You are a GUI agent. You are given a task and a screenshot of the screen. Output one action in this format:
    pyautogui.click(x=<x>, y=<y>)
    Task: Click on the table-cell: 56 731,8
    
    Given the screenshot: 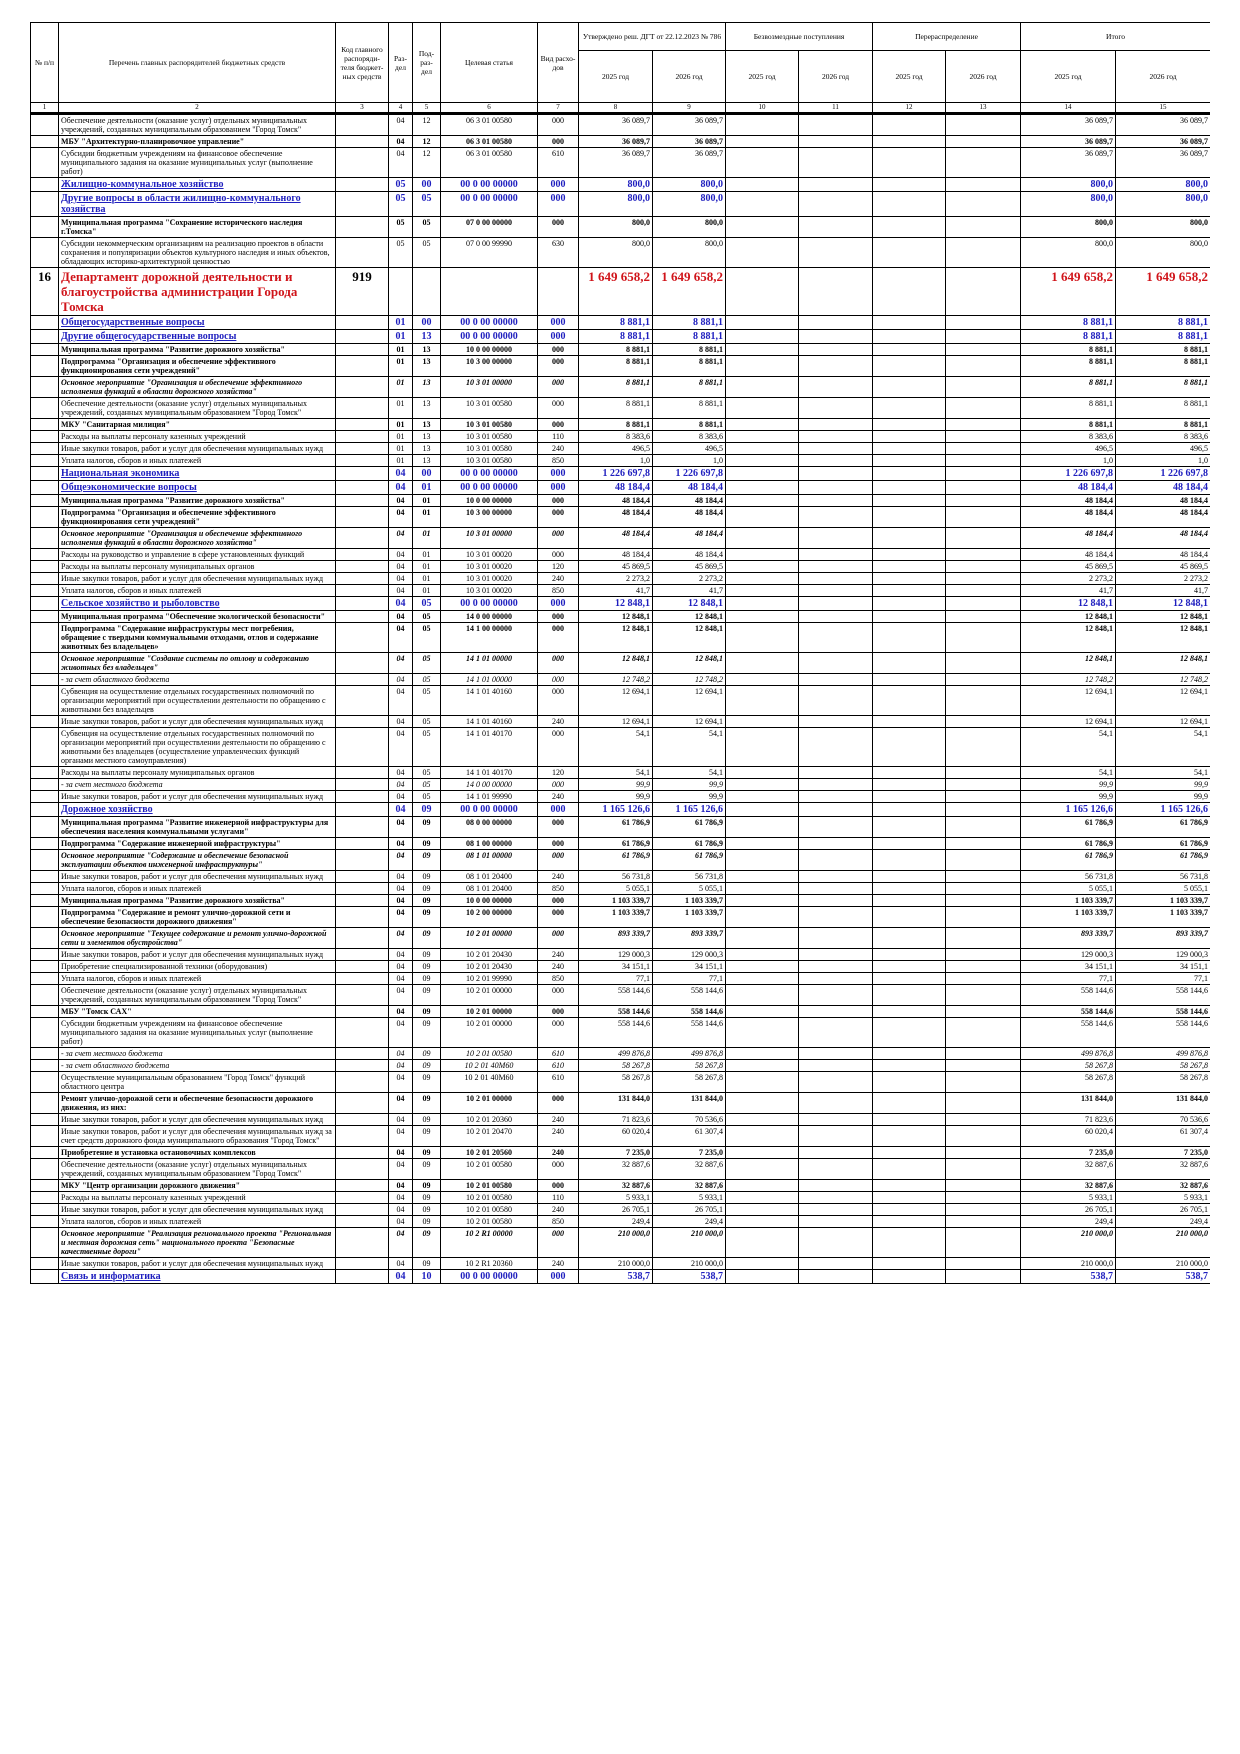 What is the action you would take?
    pyautogui.click(x=689, y=876)
    